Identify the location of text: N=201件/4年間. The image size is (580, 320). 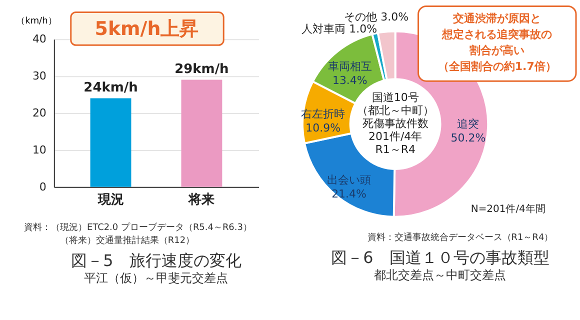
(508, 208).